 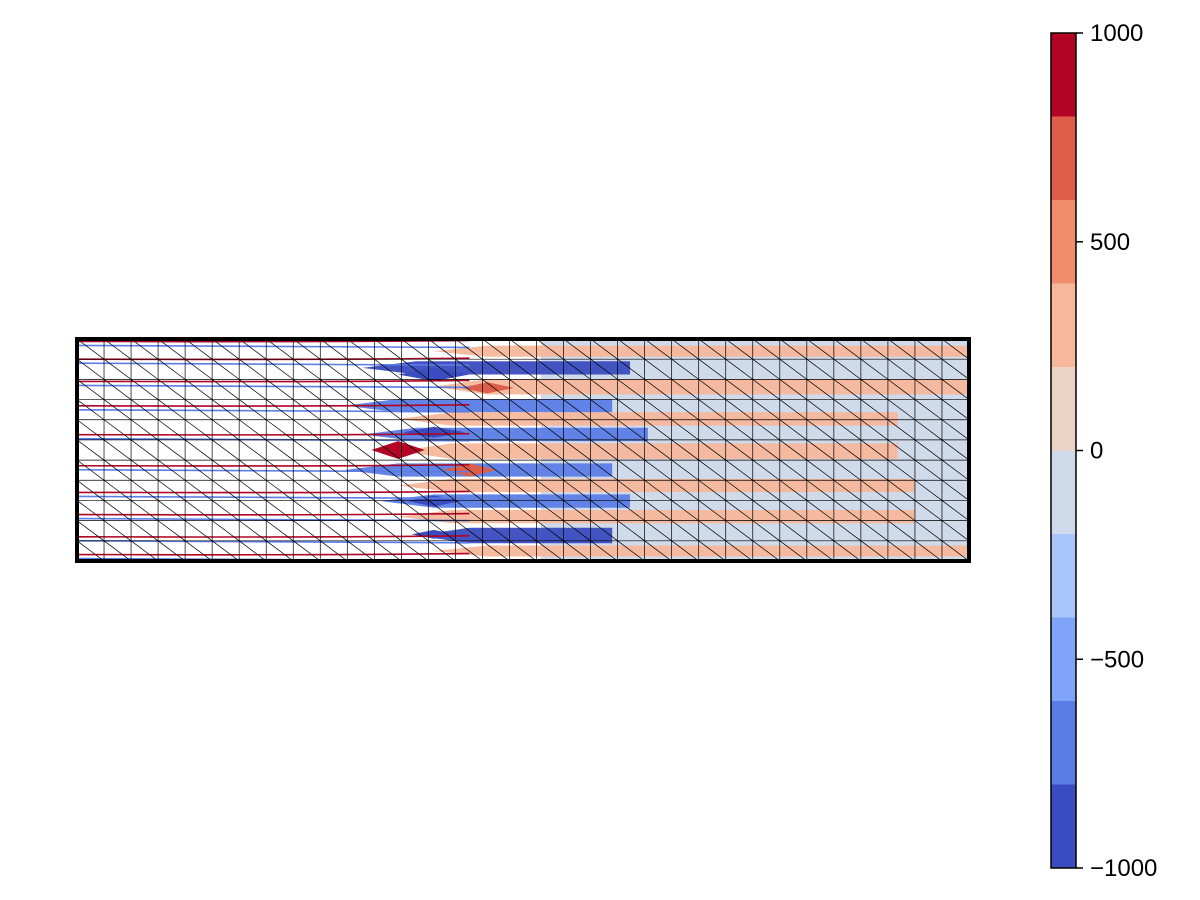 What do you see at coordinates (1116, 33) in the screenshot?
I see `colorbar-tick-label-4: 1000` at bounding box center [1116, 33].